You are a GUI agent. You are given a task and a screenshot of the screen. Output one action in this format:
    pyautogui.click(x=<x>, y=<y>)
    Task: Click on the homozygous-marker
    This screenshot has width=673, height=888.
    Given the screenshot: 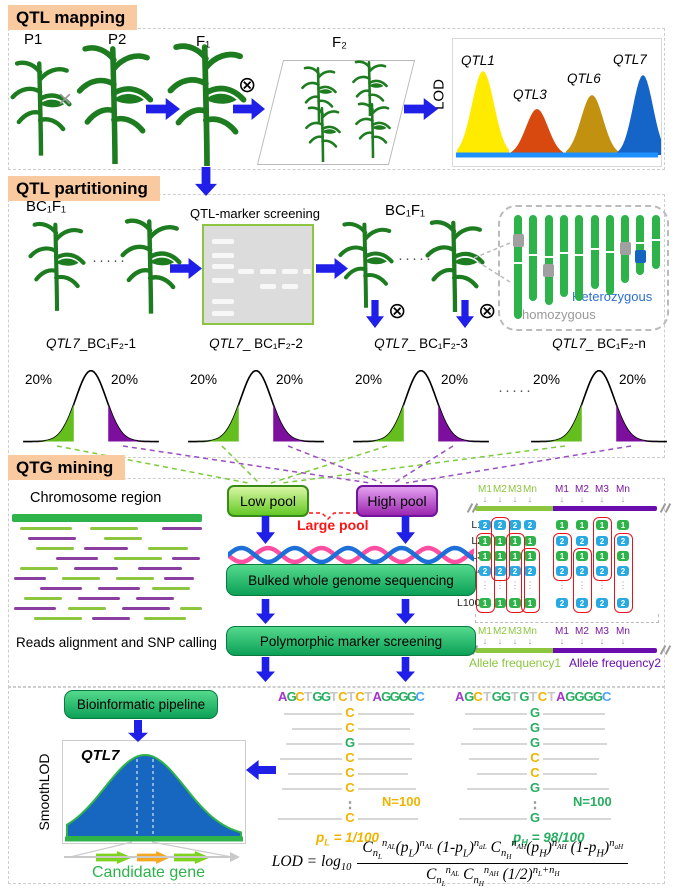 What is the action you would take?
    pyautogui.click(x=518, y=240)
    